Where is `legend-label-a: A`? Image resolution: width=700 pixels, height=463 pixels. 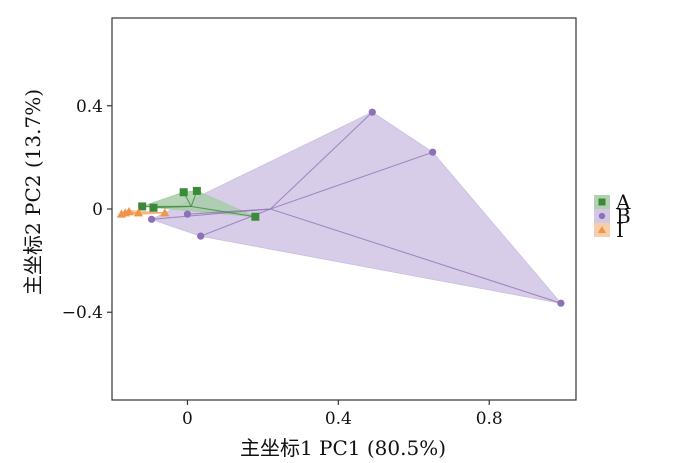
legend-label-a: A is located at coordinates (623, 202).